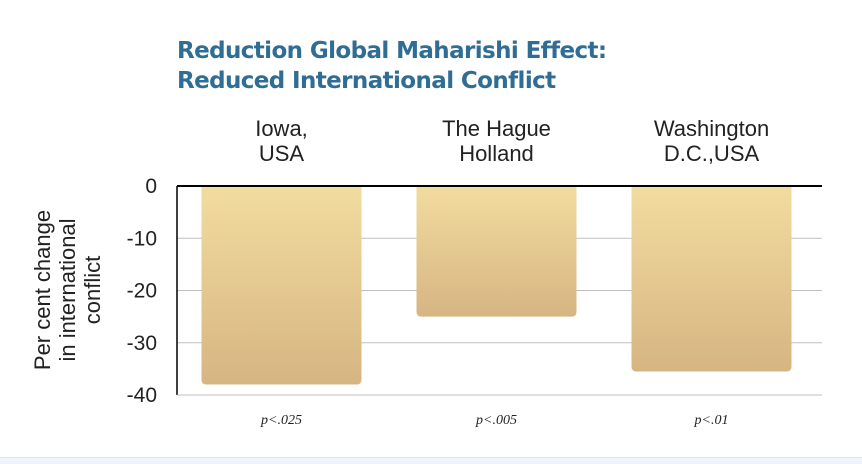 The image size is (862, 464). I want to click on category-label-line: The Hague, so click(496, 128).